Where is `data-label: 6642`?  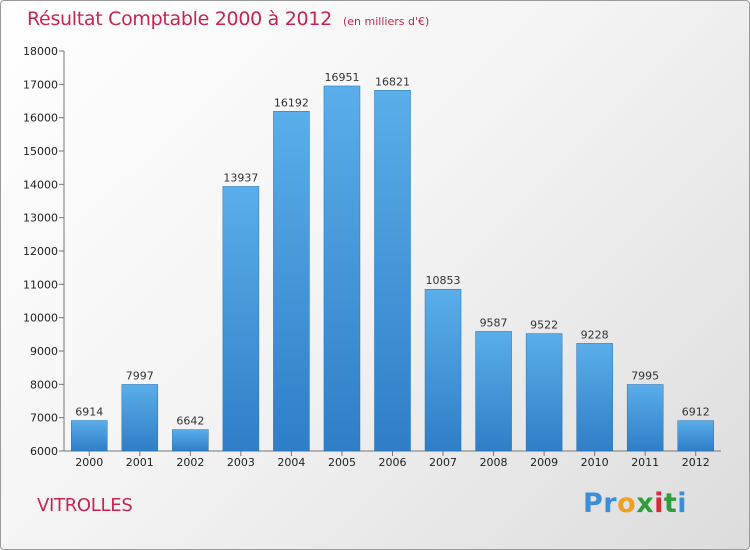
data-label: 6642 is located at coordinates (190, 421).